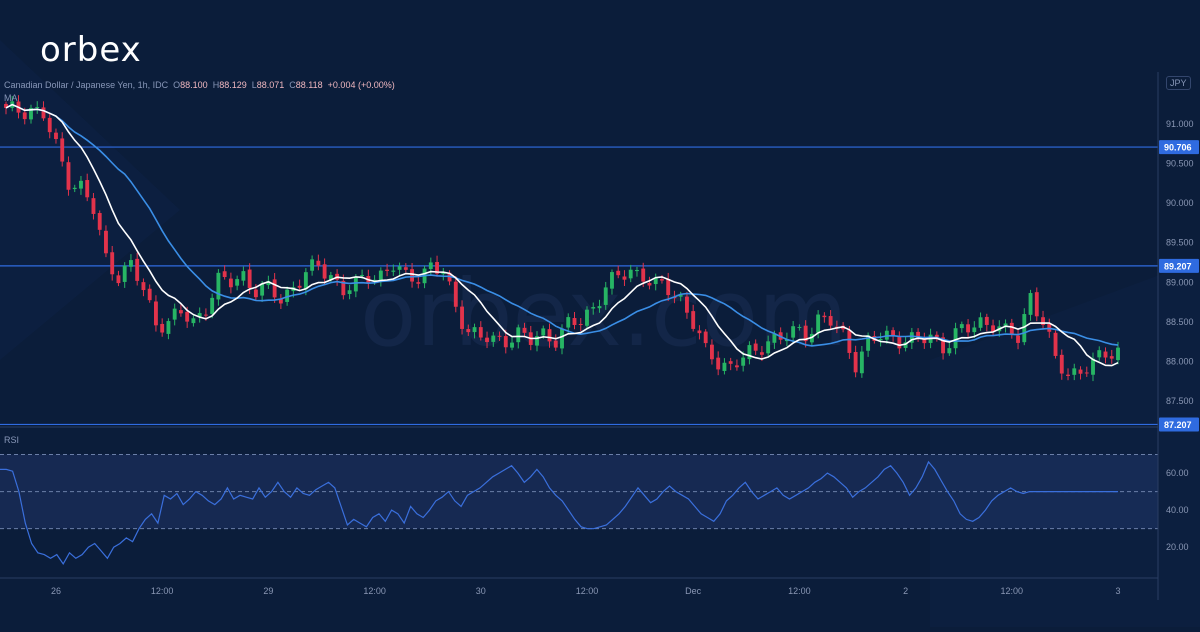  I want to click on time-tick-label: 30, so click(481, 591).